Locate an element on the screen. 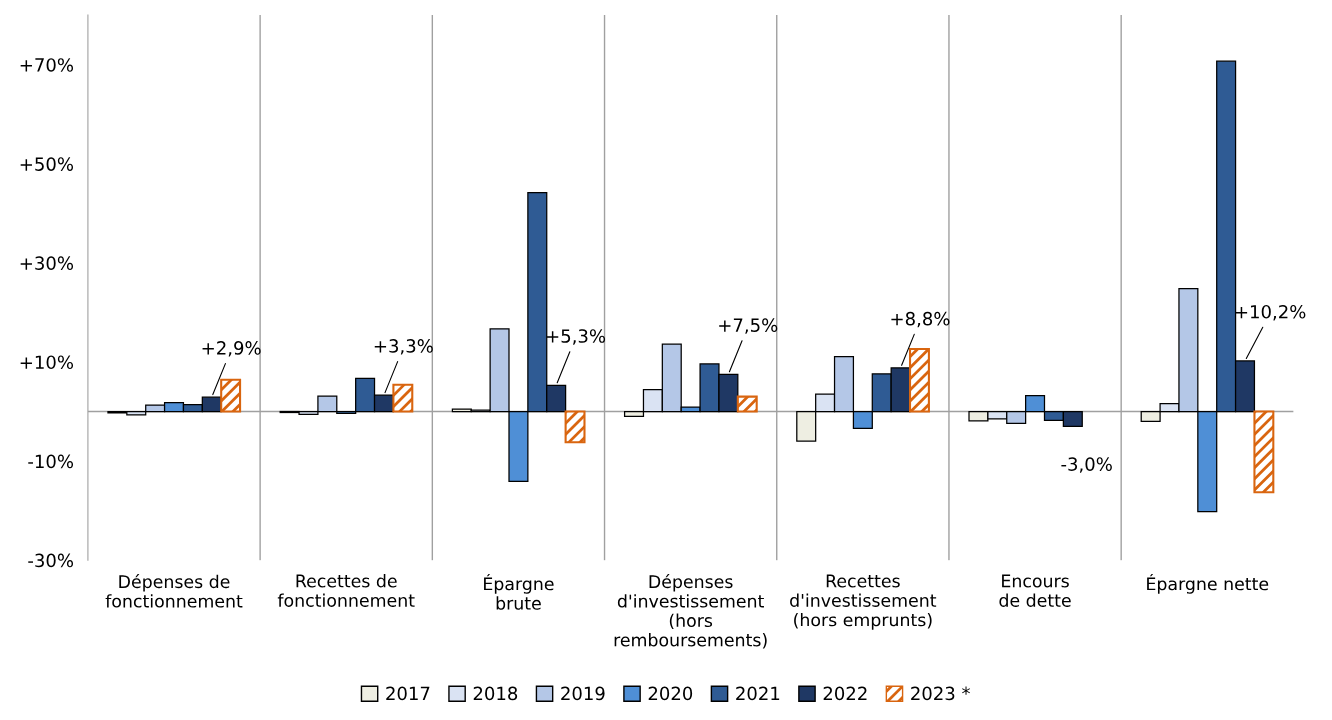  data-label: +5,3% is located at coordinates (576, 337).